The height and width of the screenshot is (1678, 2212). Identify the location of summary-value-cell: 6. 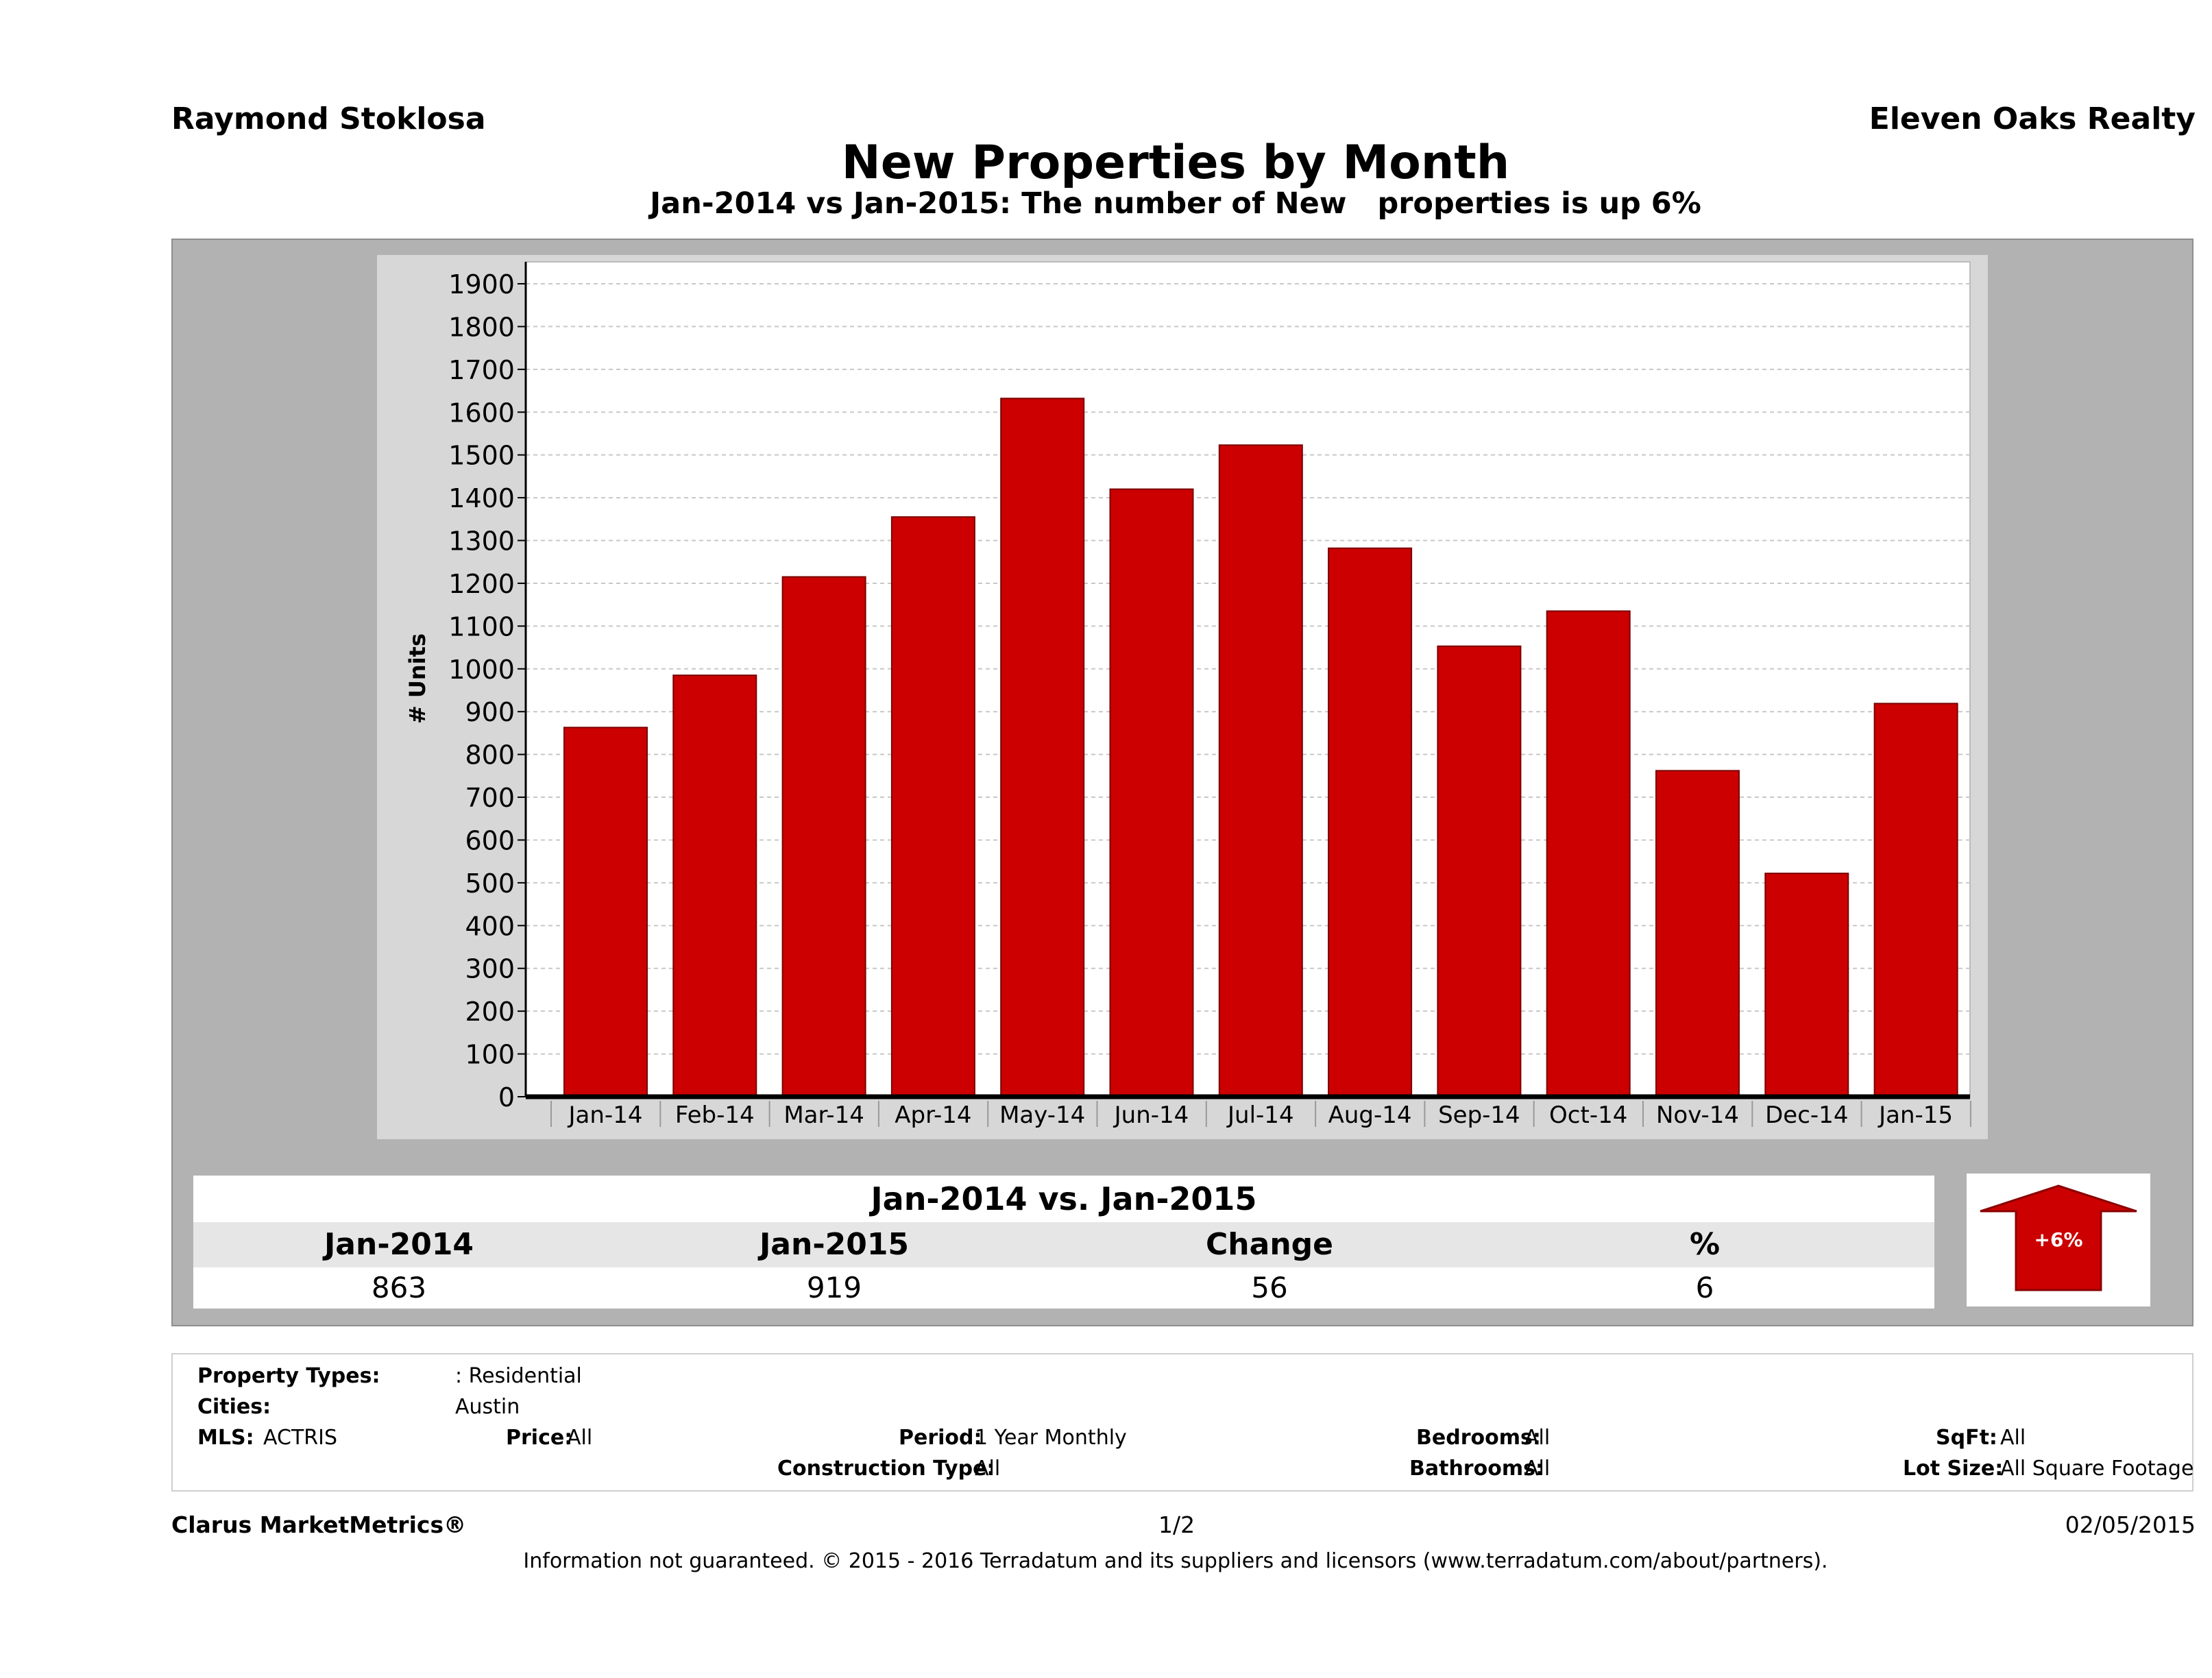
(1704, 1287).